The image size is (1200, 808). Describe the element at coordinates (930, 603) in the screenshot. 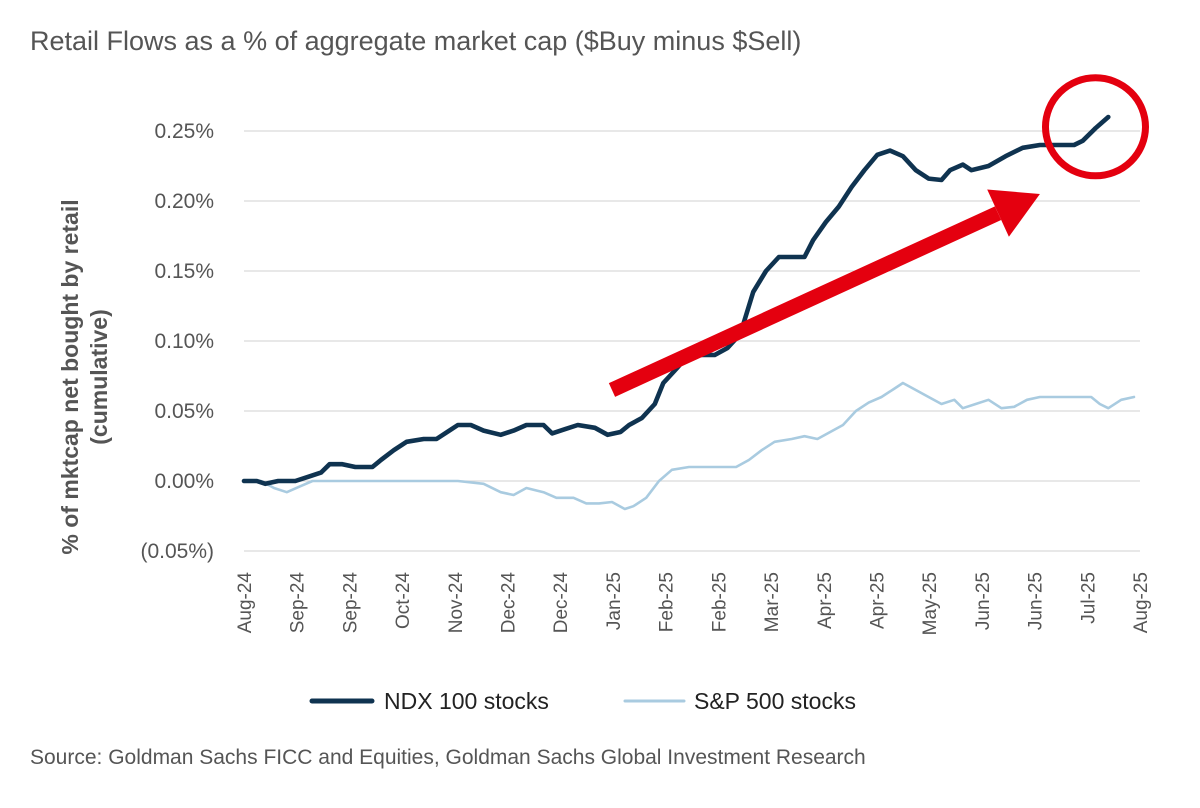

I see `x-tick-label: May-25` at that location.